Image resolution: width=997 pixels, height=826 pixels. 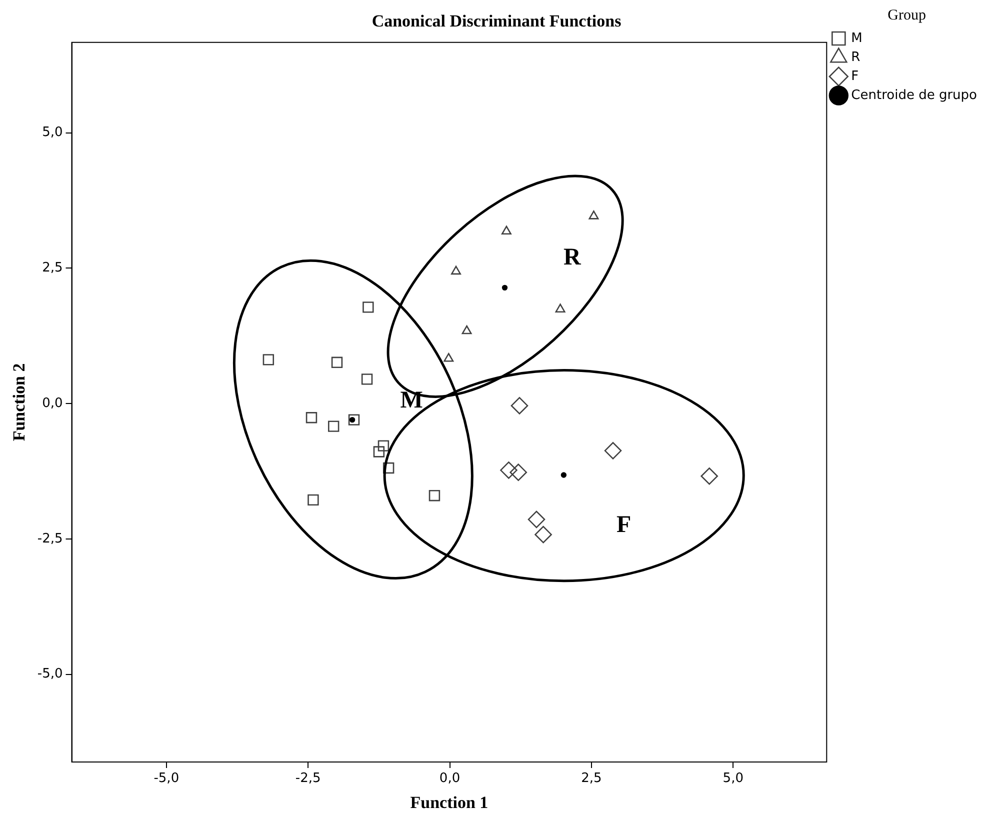 I want to click on legend-label: F, so click(x=855, y=76).